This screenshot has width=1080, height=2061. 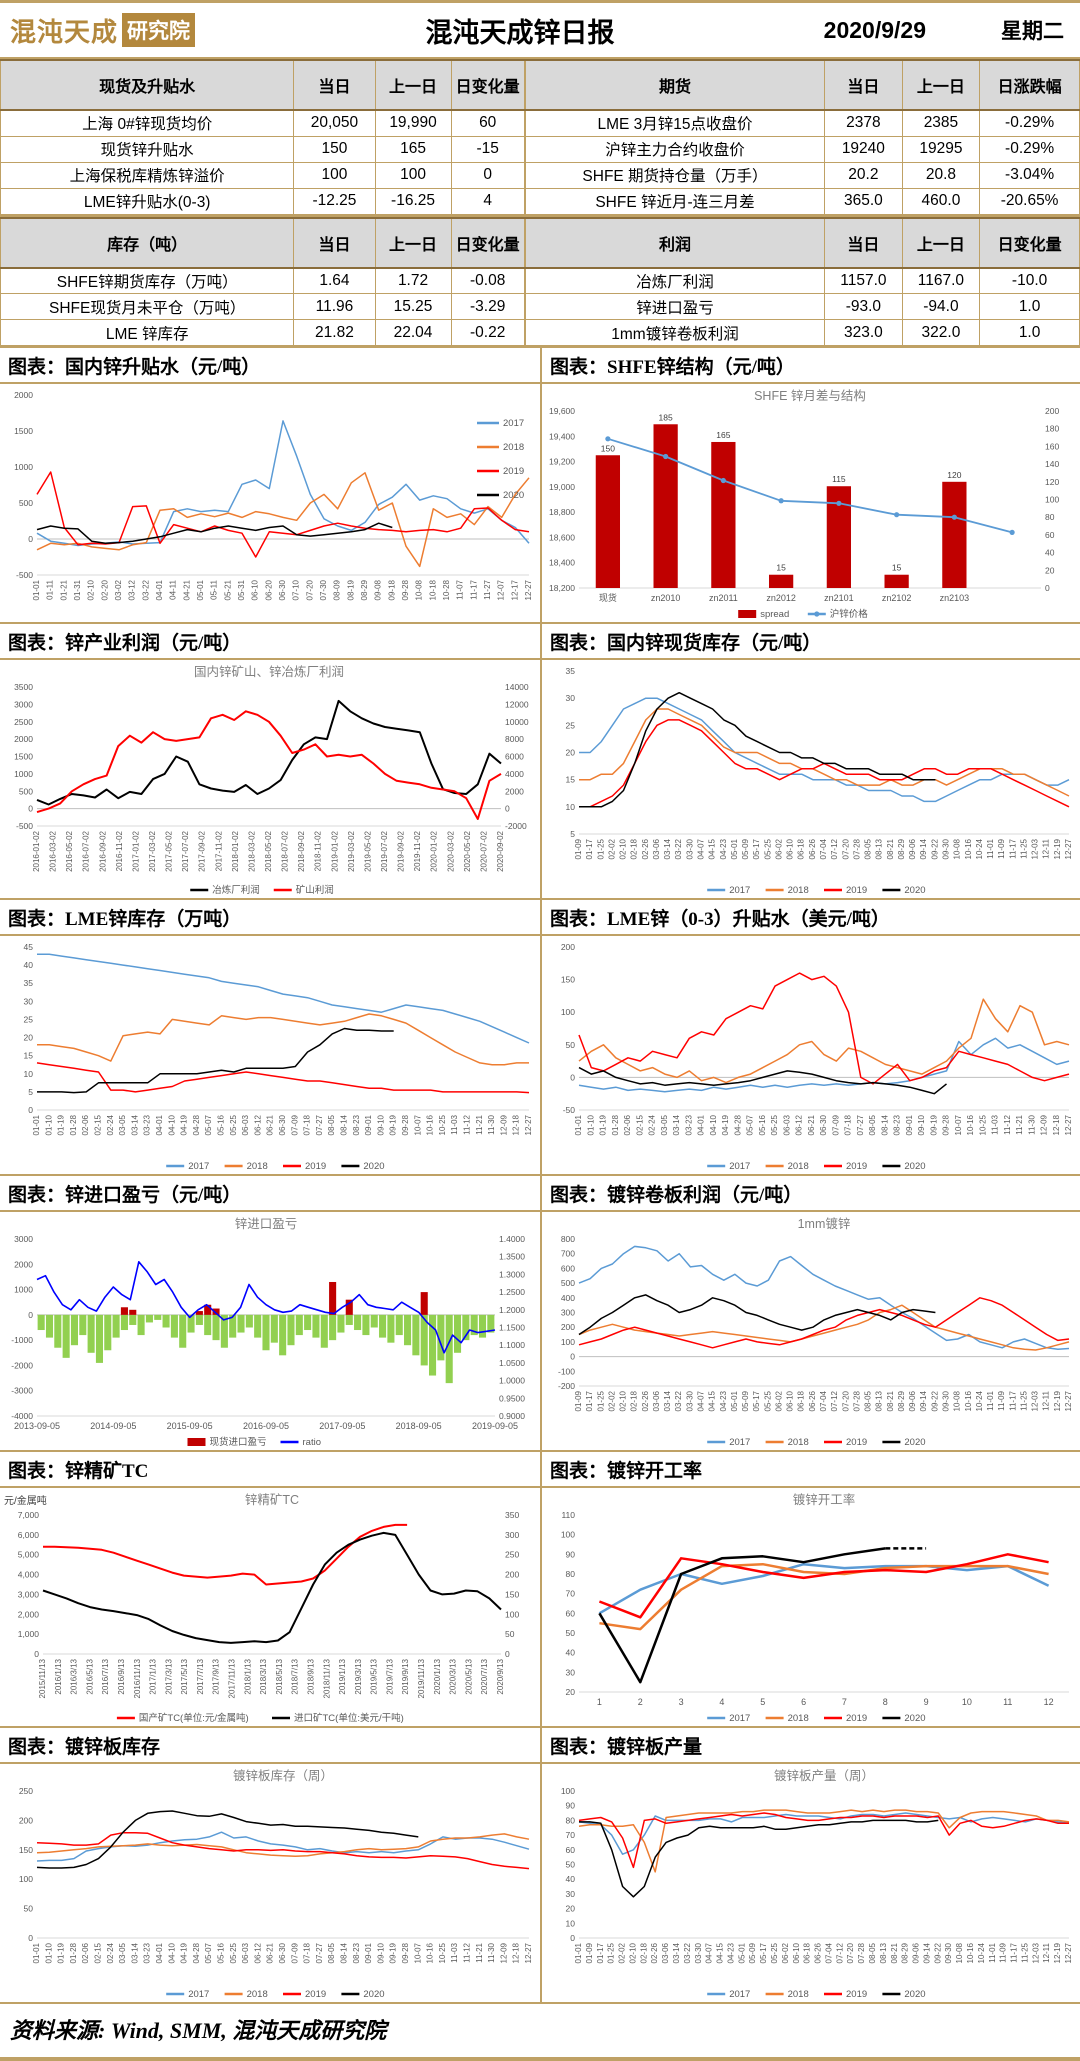 I want to click on svg-text: 2018, so click(x=798, y=1166).